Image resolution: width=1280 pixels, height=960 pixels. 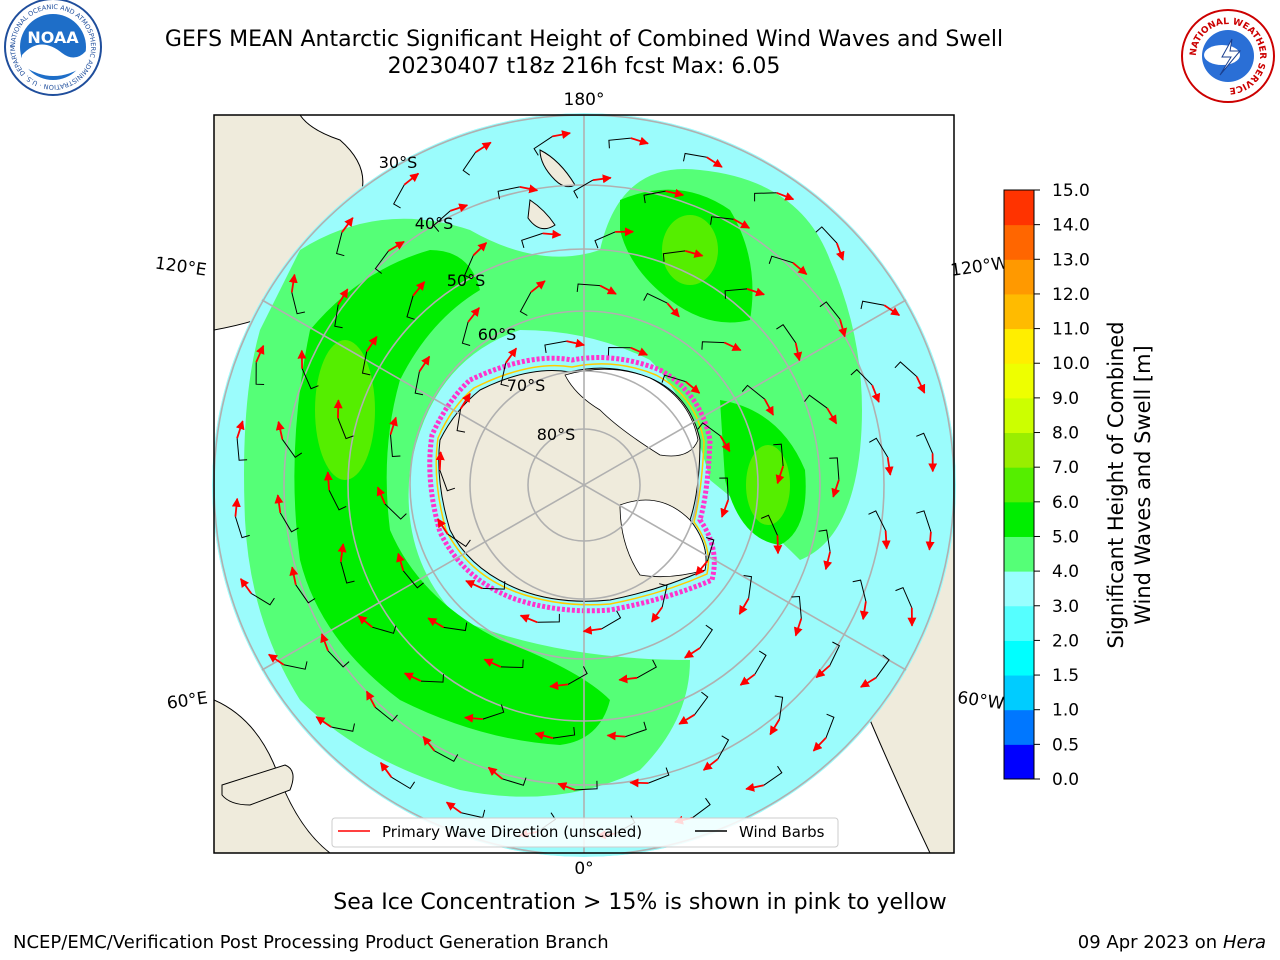 What do you see at coordinates (1065, 572) in the screenshot?
I see `colorbar-tick-label: 4.0` at bounding box center [1065, 572].